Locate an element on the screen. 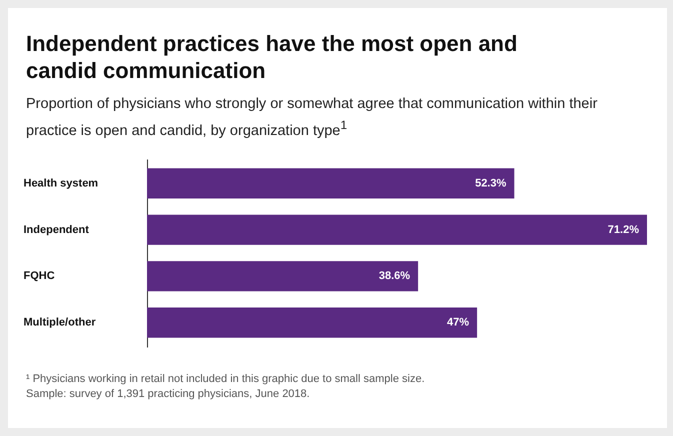  y-tick-label: Multiple/other is located at coordinates (60, 322).